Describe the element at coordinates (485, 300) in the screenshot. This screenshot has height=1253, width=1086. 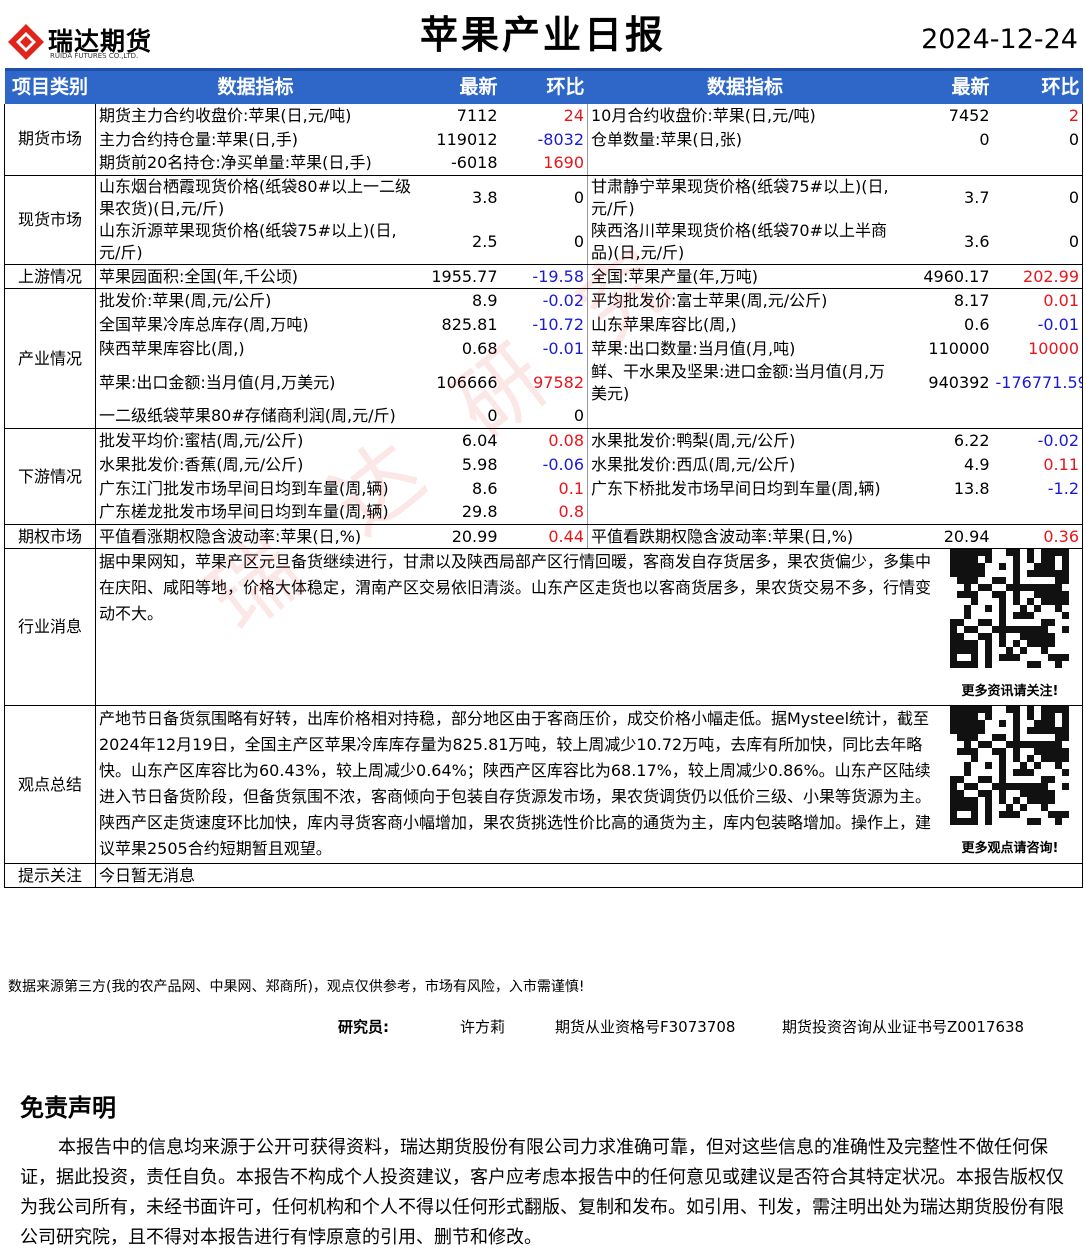
I see `latest-value: 8.9` at that location.